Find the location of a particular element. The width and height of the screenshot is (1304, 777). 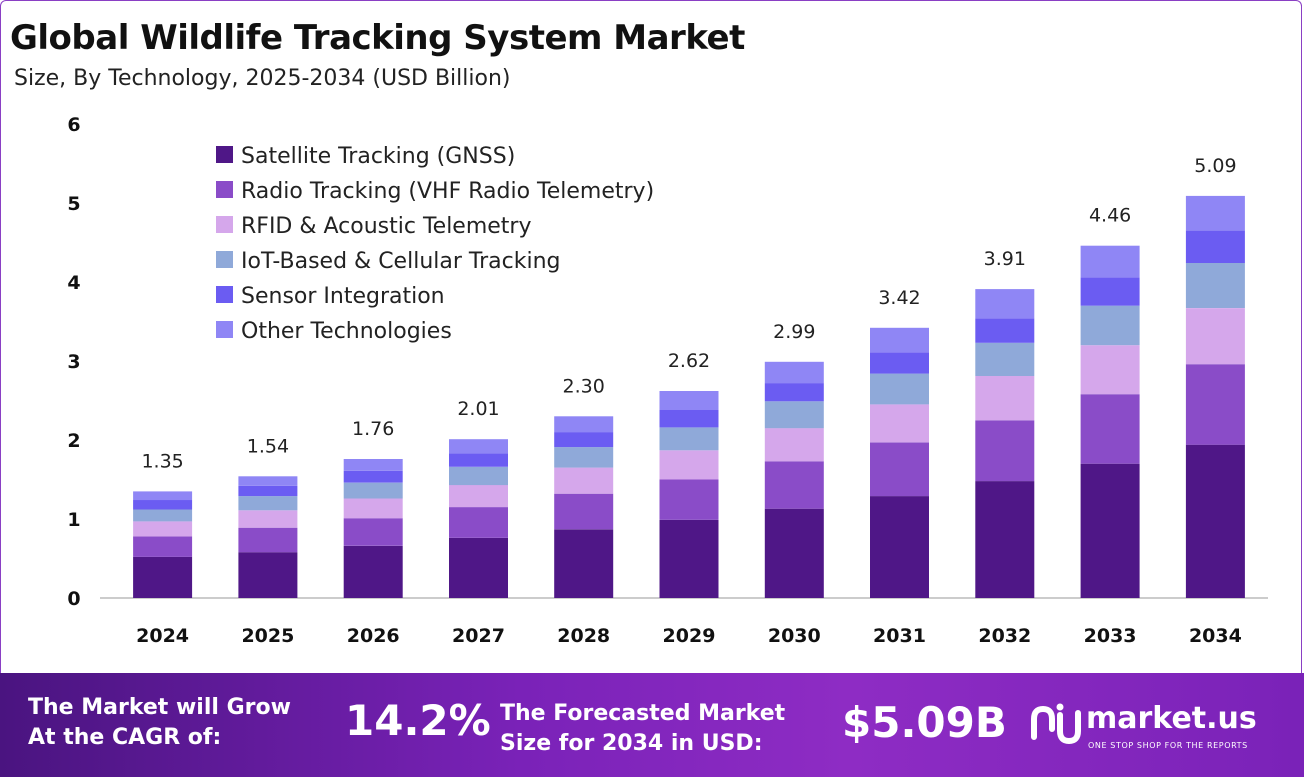

legend-item-6: Other Technologies is located at coordinates (334, 331).